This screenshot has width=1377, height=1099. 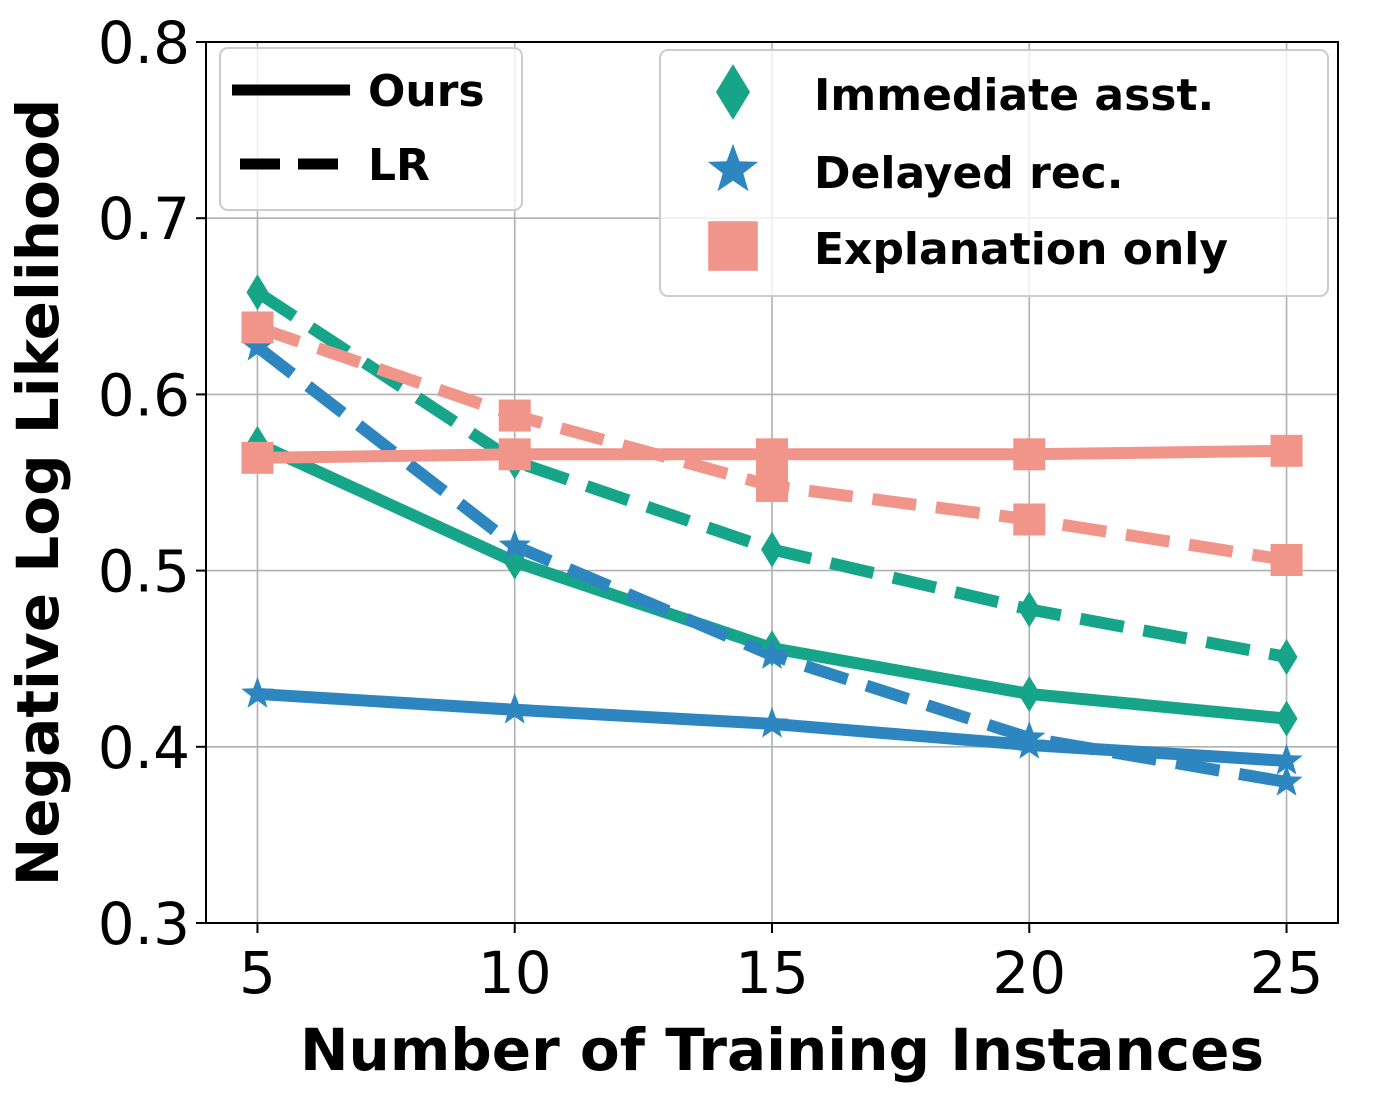 What do you see at coordinates (1021, 249) in the screenshot?
I see `legend-label-explanation-only: Explanation only` at bounding box center [1021, 249].